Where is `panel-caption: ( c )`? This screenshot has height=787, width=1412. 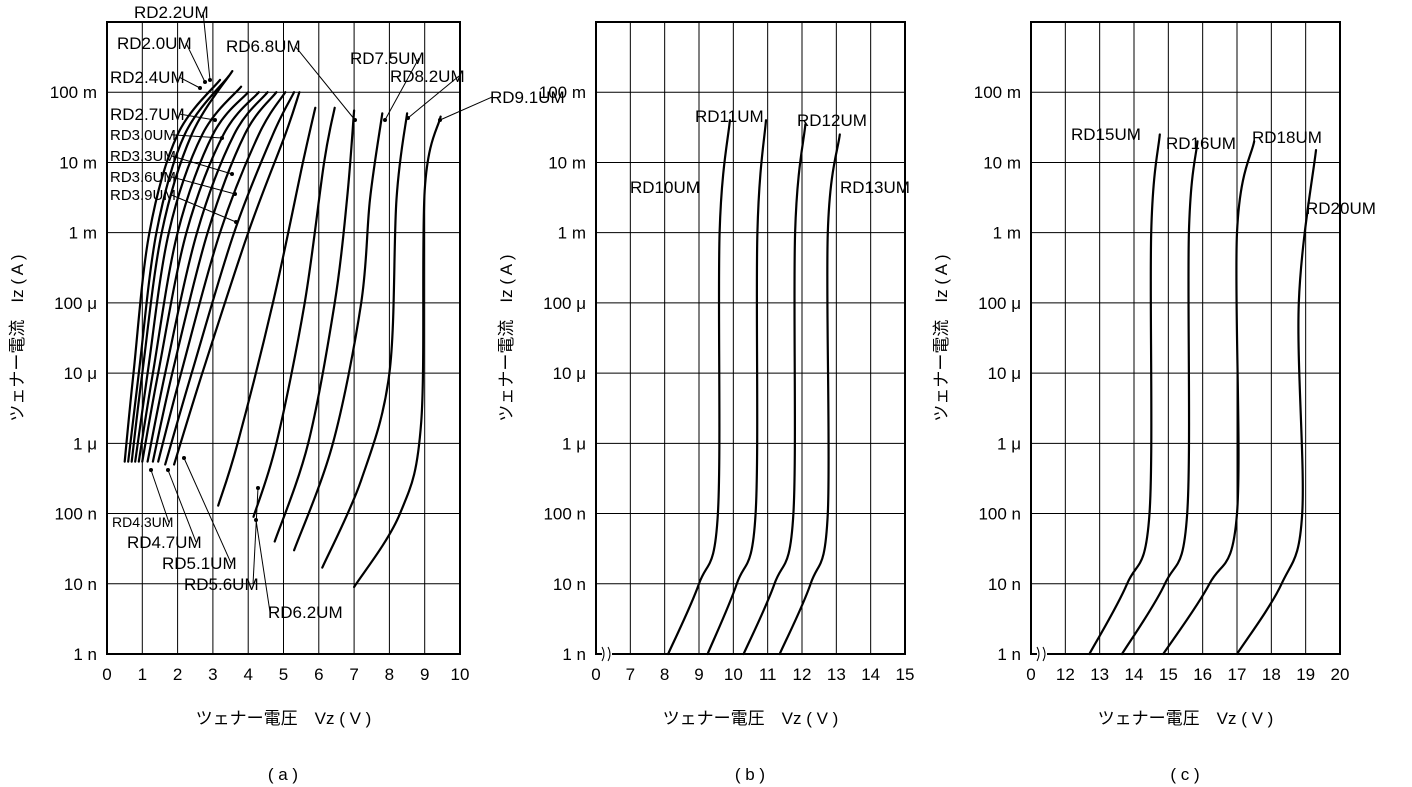
panel-caption: ( c ) is located at coordinates (1184, 774).